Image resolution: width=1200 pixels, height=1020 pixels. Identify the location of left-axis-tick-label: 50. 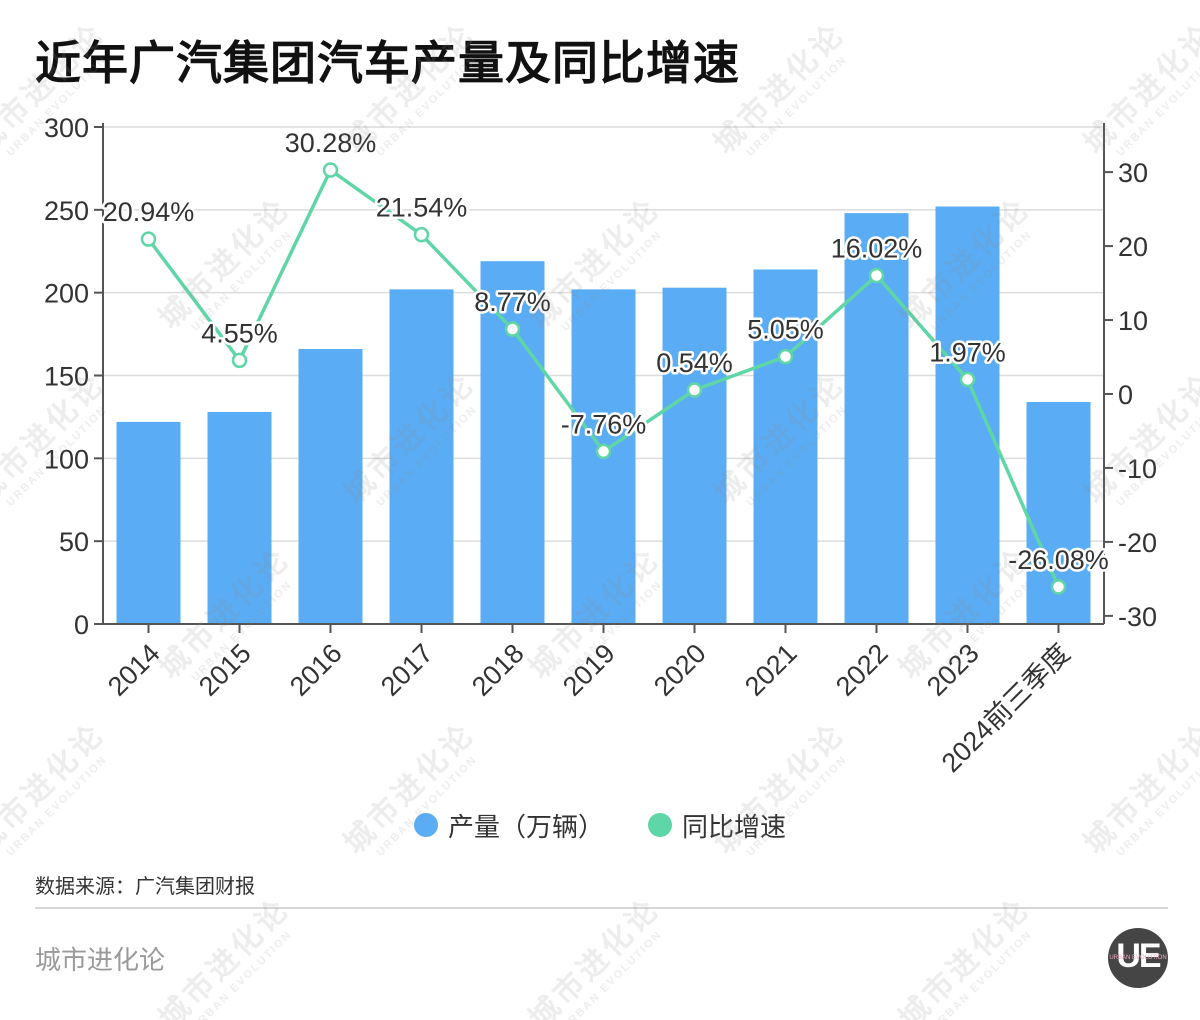
(74, 542).